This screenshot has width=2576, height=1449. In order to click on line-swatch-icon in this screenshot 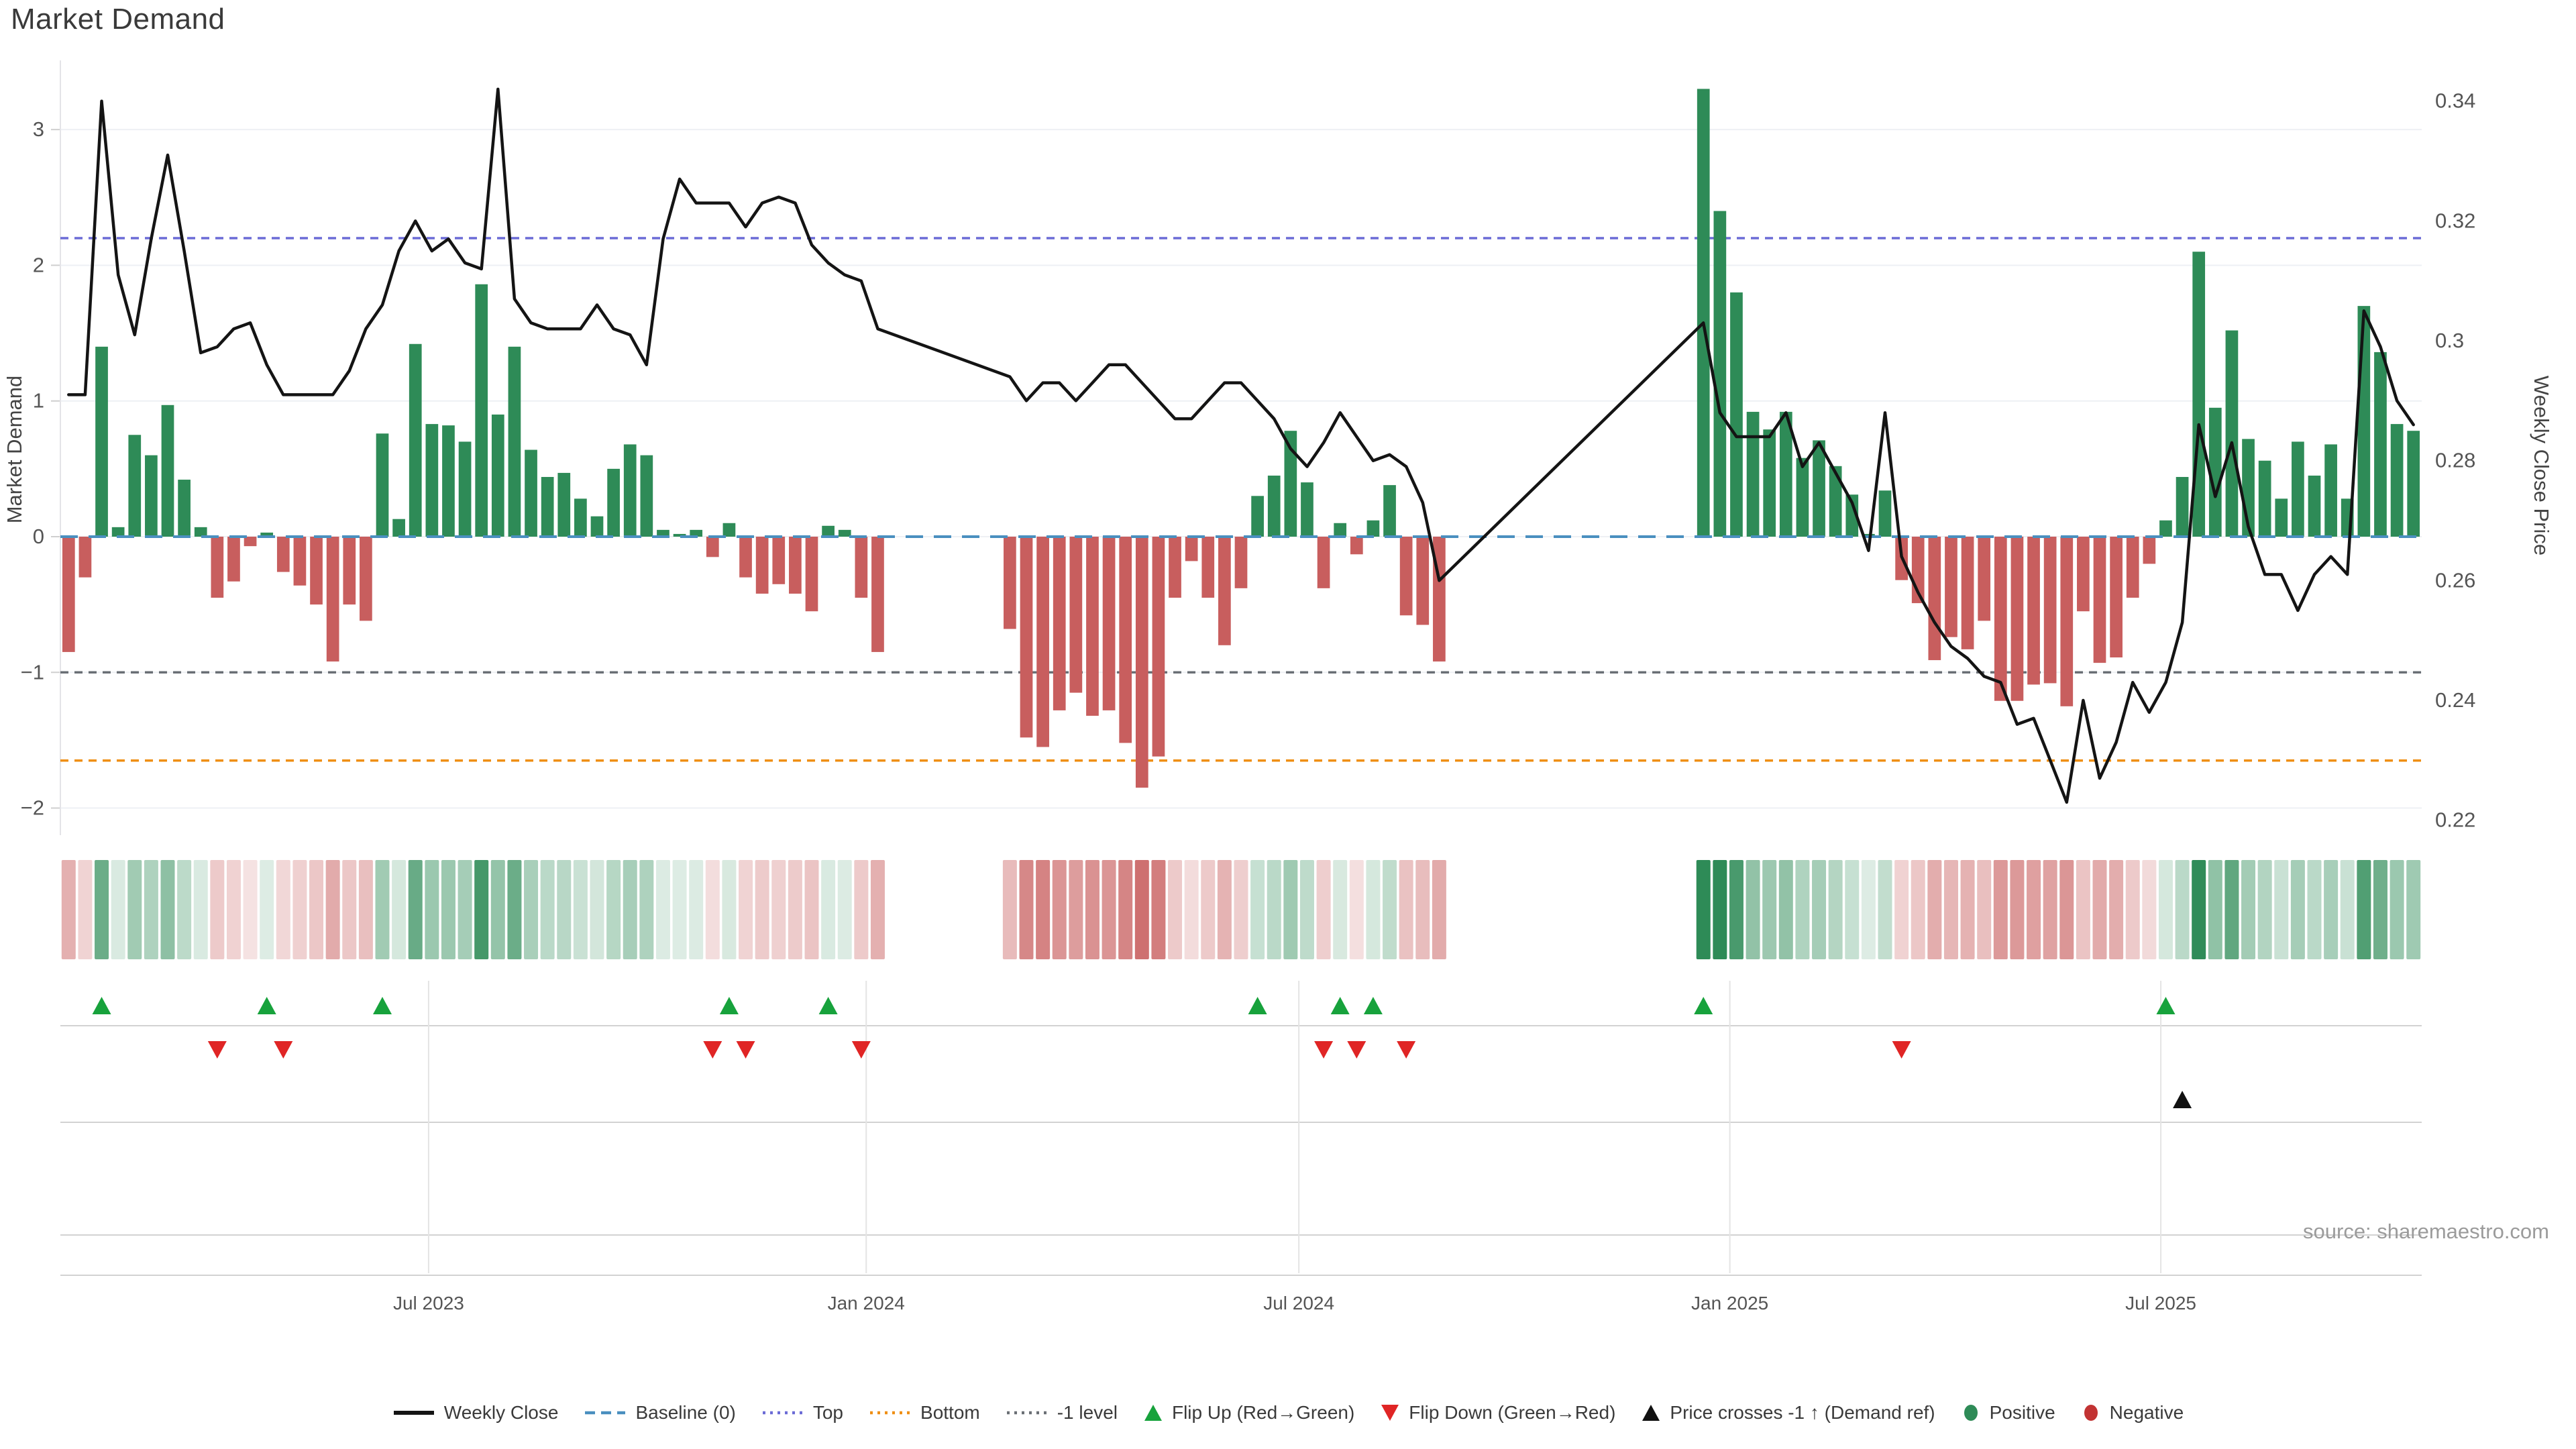, I will do `click(413, 1413)`.